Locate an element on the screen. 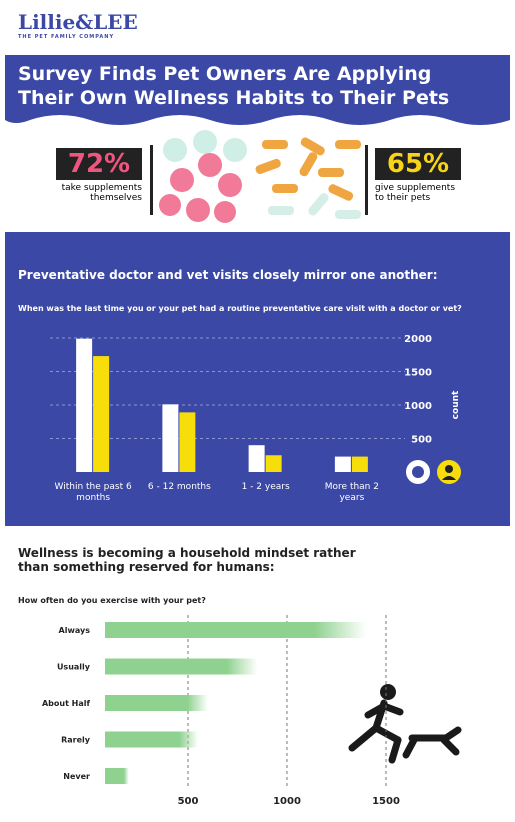 This screenshot has height=822, width=515. stat-label: take supplements themselves is located at coordinates (101, 193).